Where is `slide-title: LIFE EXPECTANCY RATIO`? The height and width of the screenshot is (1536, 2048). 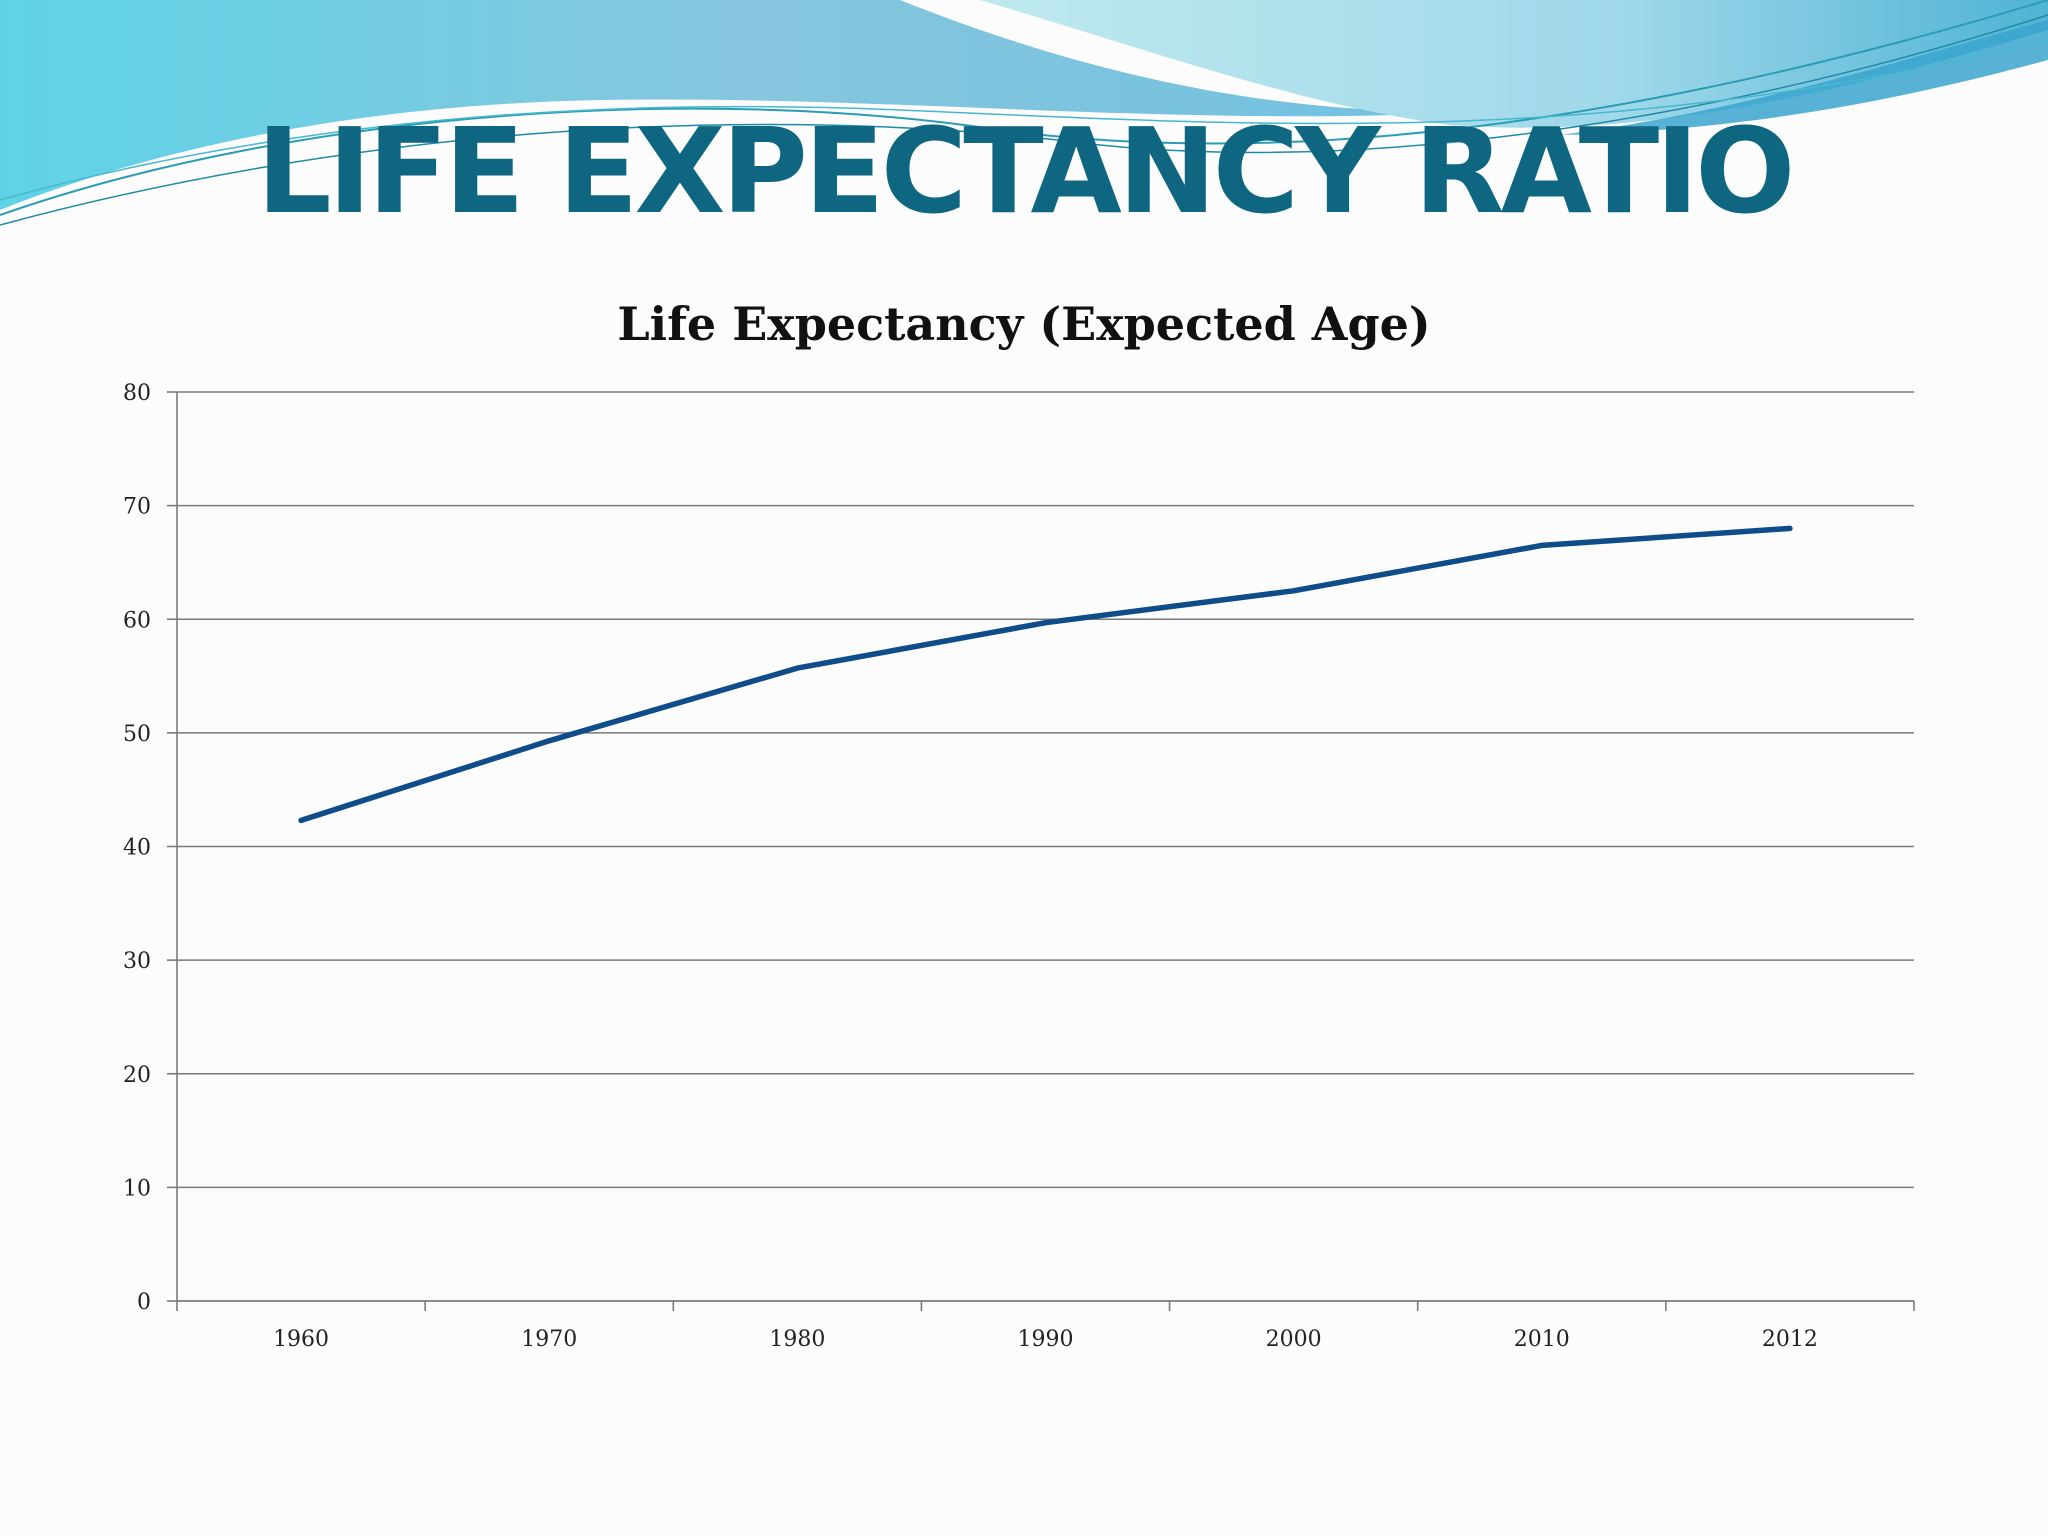
slide-title: LIFE EXPECTANCY RATIO is located at coordinates (1026, 171).